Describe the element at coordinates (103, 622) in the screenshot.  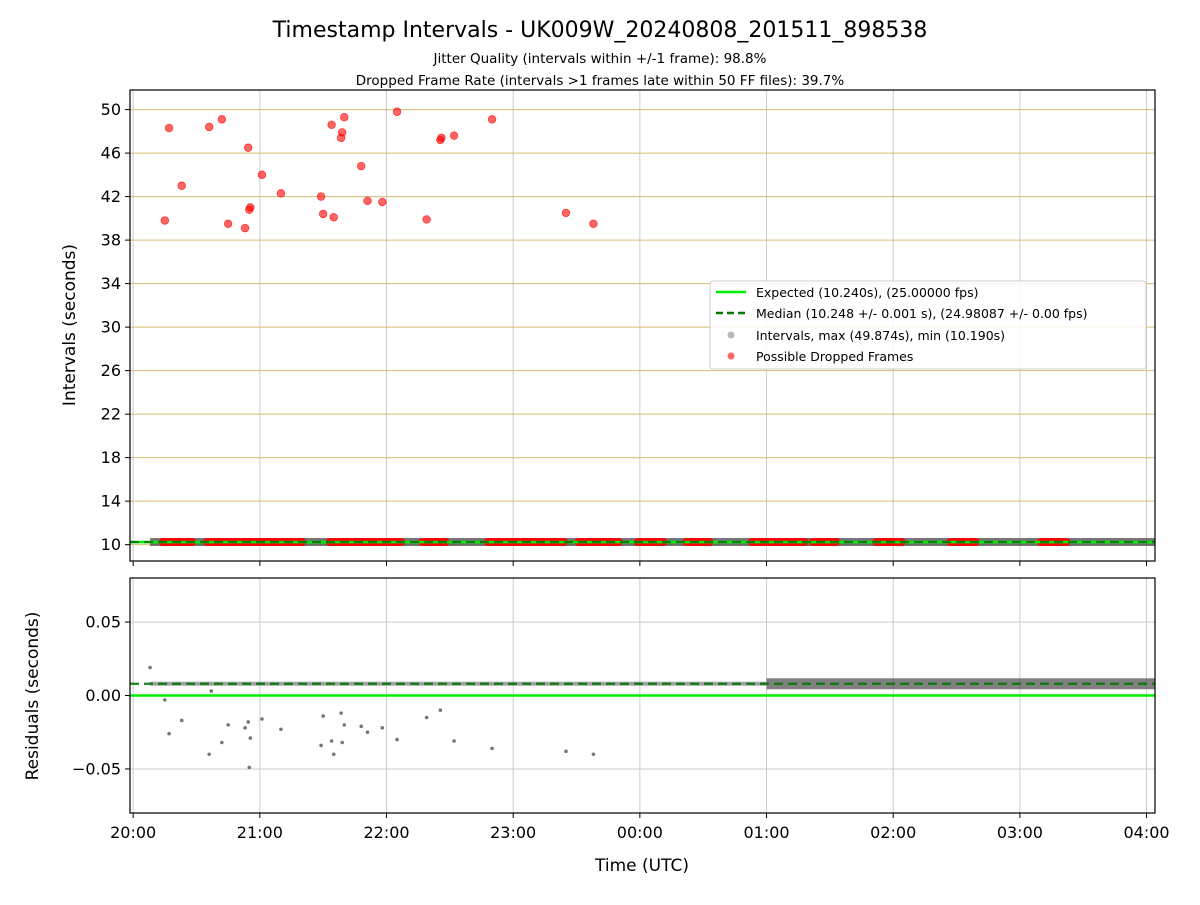
I see `bottom-y-tick-label: 0.05` at that location.